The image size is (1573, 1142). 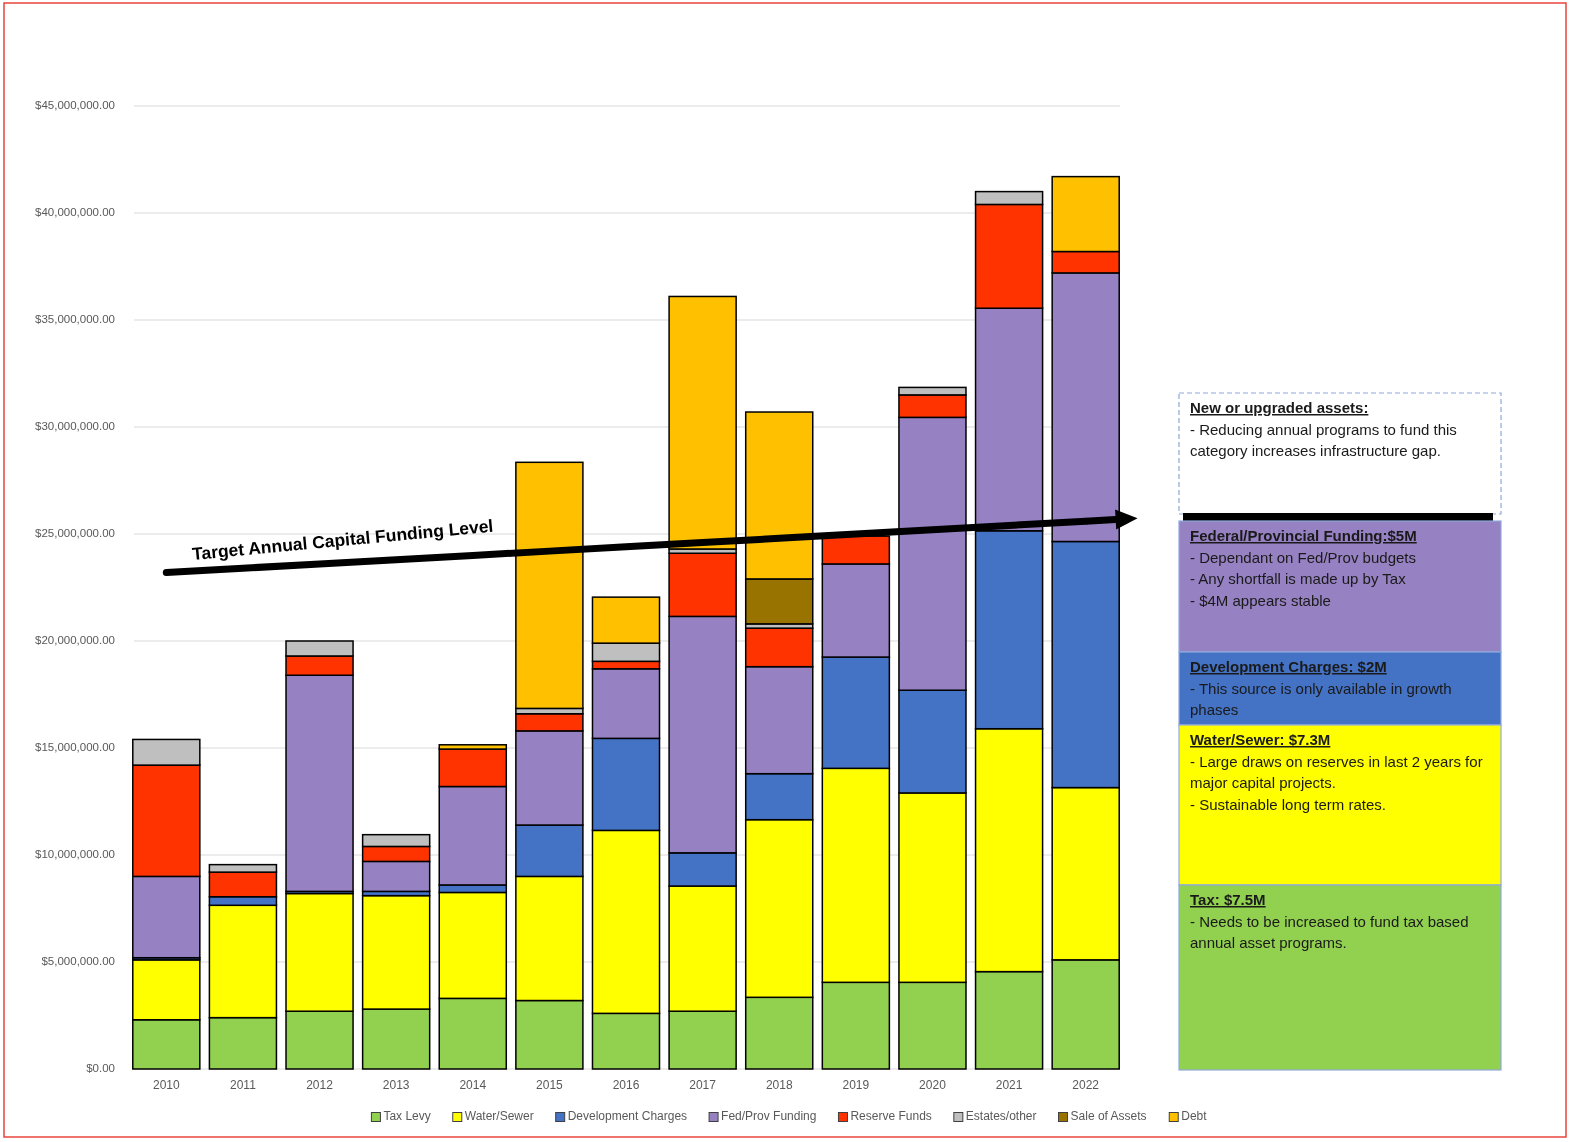 What do you see at coordinates (320, 1085) in the screenshot?
I see `x-tick-label: 2012` at bounding box center [320, 1085].